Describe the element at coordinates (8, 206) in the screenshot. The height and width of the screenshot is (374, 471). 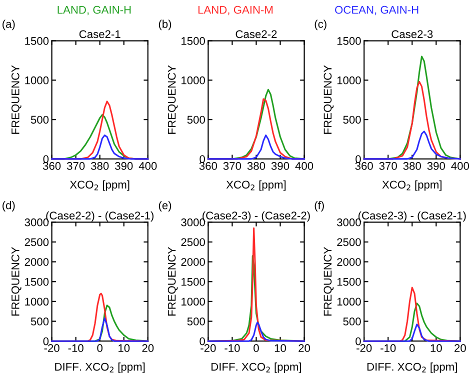
I see `text: (d)` at that location.